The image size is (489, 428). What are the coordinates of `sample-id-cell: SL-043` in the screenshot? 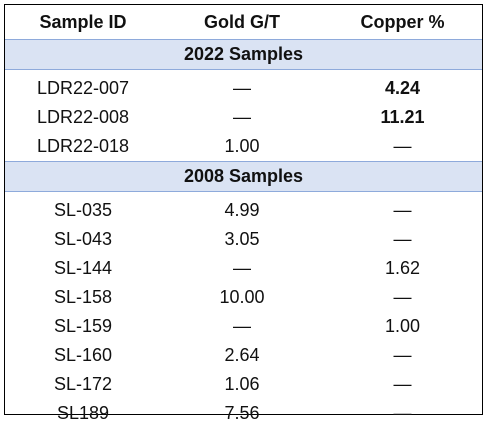 It's located at (83, 239).